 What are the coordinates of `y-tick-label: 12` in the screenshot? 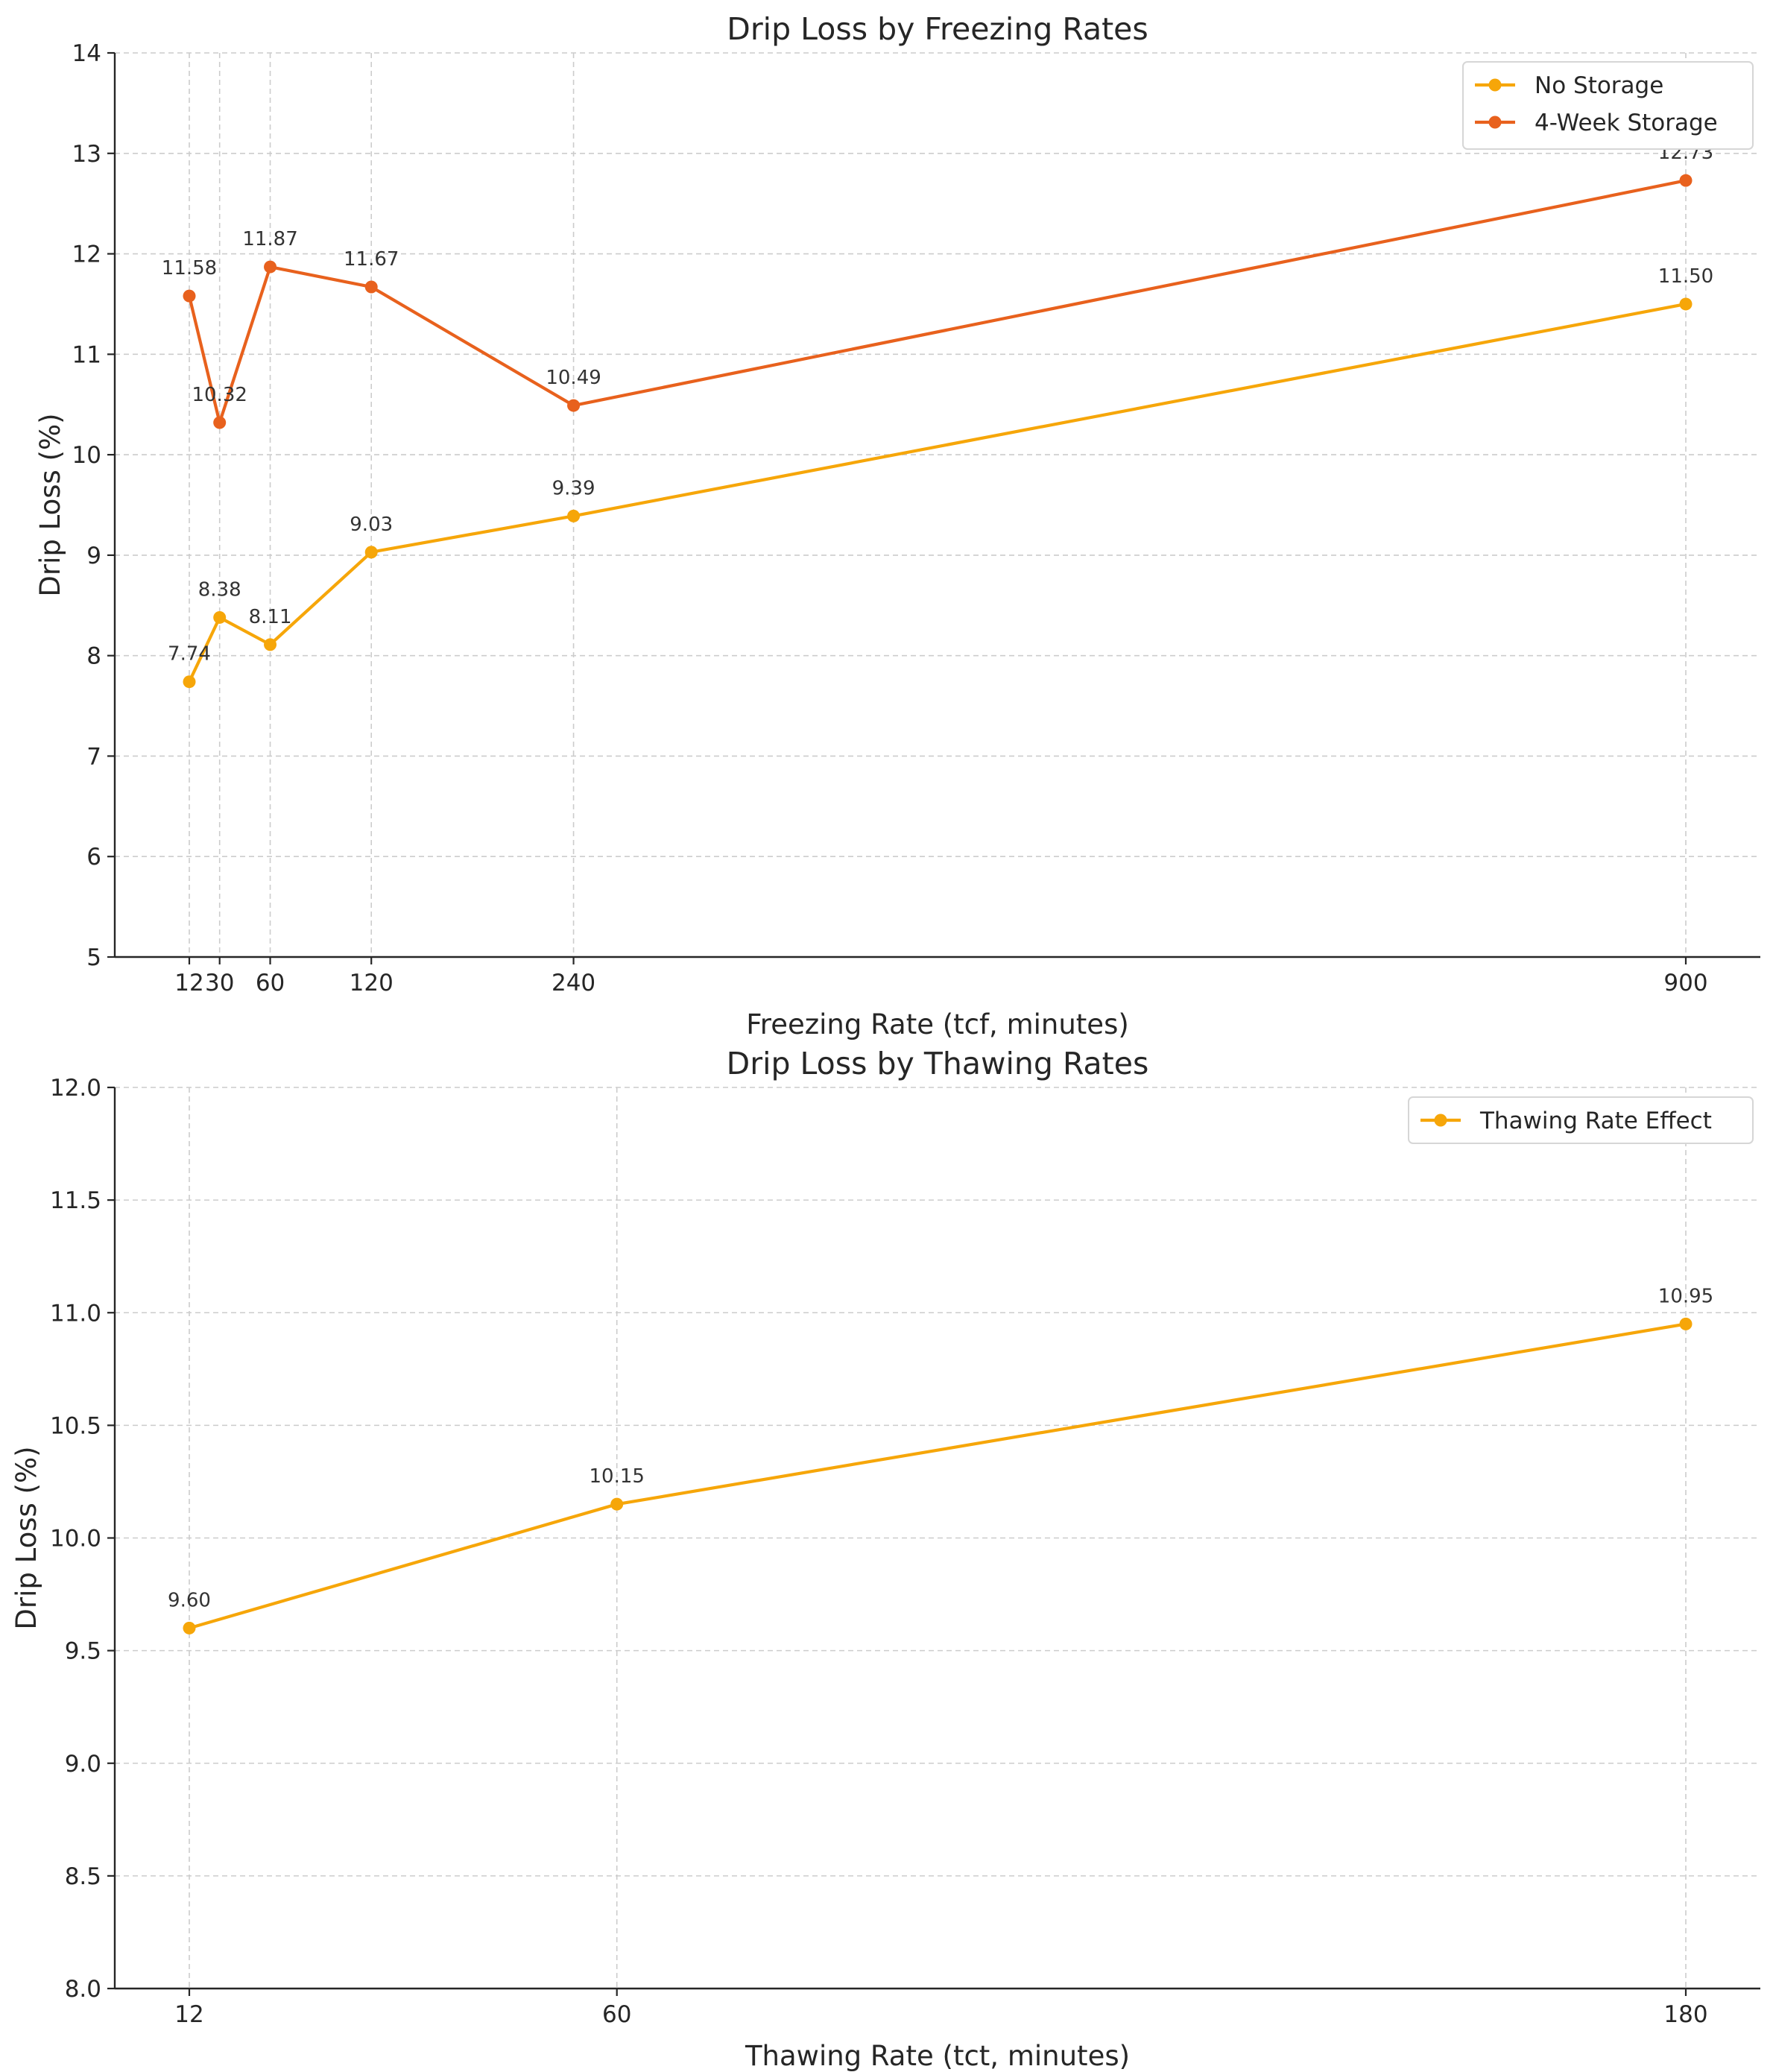 It's located at (86, 255).